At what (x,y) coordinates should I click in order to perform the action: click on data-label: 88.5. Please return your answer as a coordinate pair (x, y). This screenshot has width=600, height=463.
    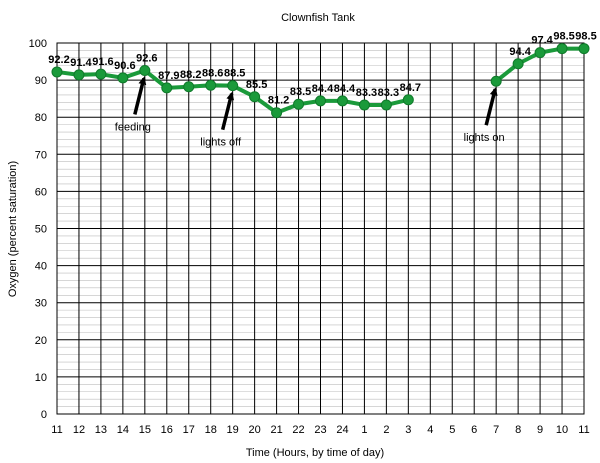
    Looking at the image, I should click on (234, 74).